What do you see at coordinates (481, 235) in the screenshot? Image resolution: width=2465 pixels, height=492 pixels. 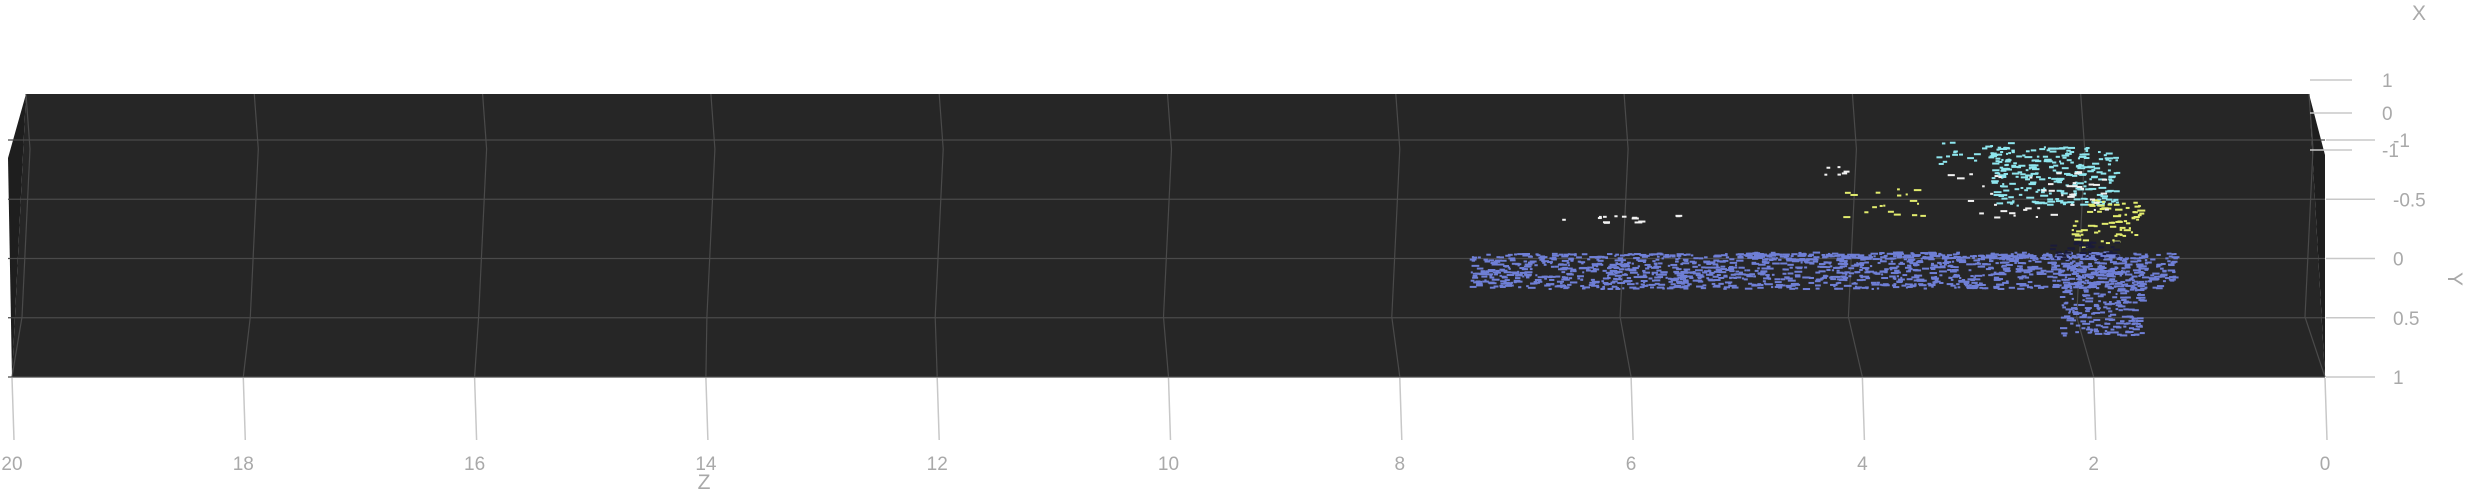 I see `z-grid-line` at bounding box center [481, 235].